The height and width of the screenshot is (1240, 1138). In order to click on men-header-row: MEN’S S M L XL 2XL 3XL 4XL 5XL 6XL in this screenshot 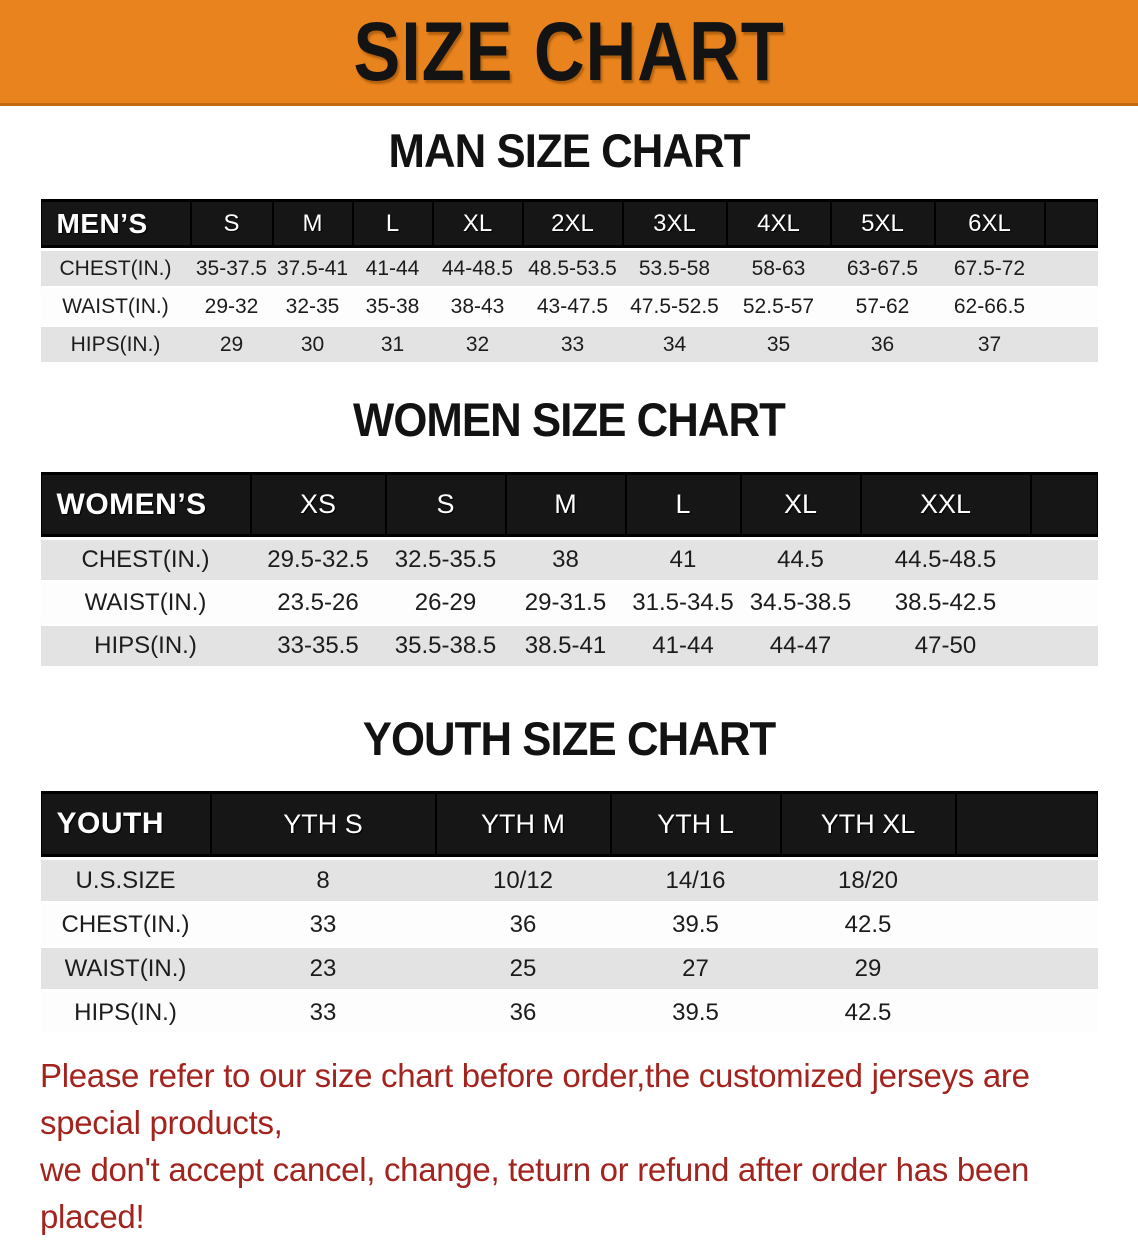, I will do `click(569, 223)`.